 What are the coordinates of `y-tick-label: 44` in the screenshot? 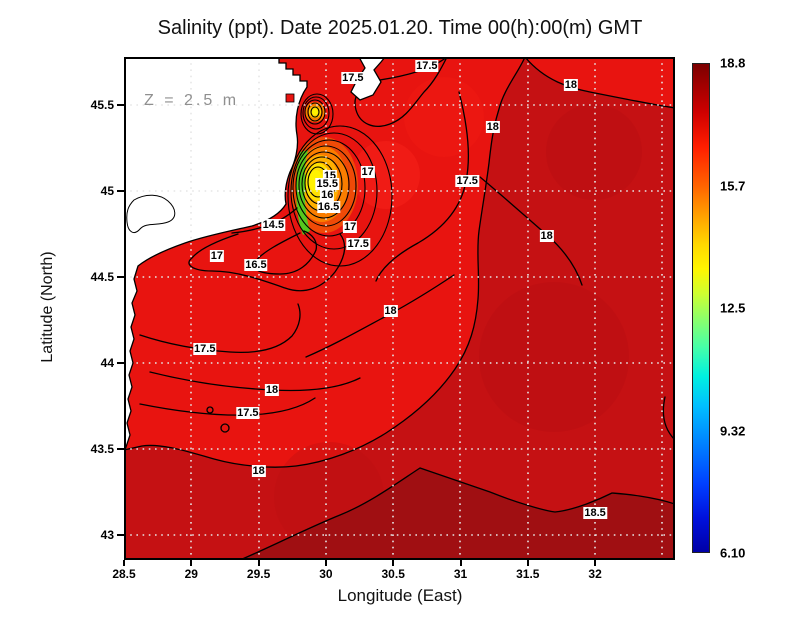 It's located at (107, 362).